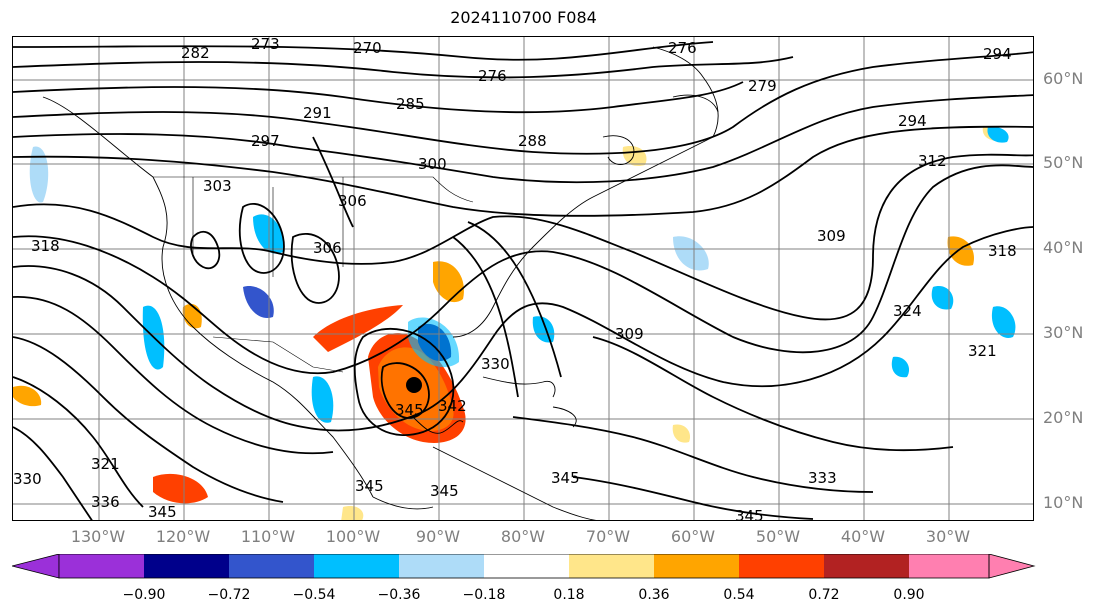 This screenshot has width=1105, height=615. Describe the element at coordinates (36, 566) in the screenshot. I see `colorbar-extend-low` at that location.